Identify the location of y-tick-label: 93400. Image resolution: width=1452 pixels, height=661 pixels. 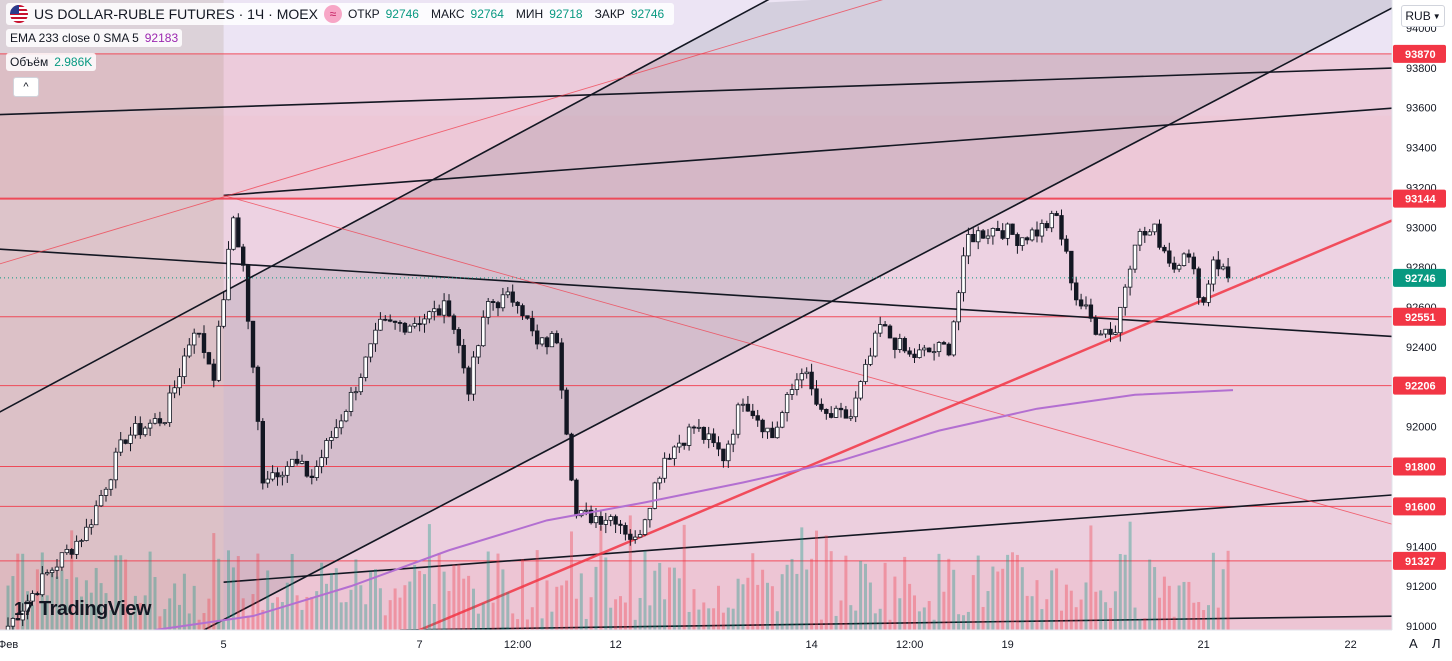
(1421, 149).